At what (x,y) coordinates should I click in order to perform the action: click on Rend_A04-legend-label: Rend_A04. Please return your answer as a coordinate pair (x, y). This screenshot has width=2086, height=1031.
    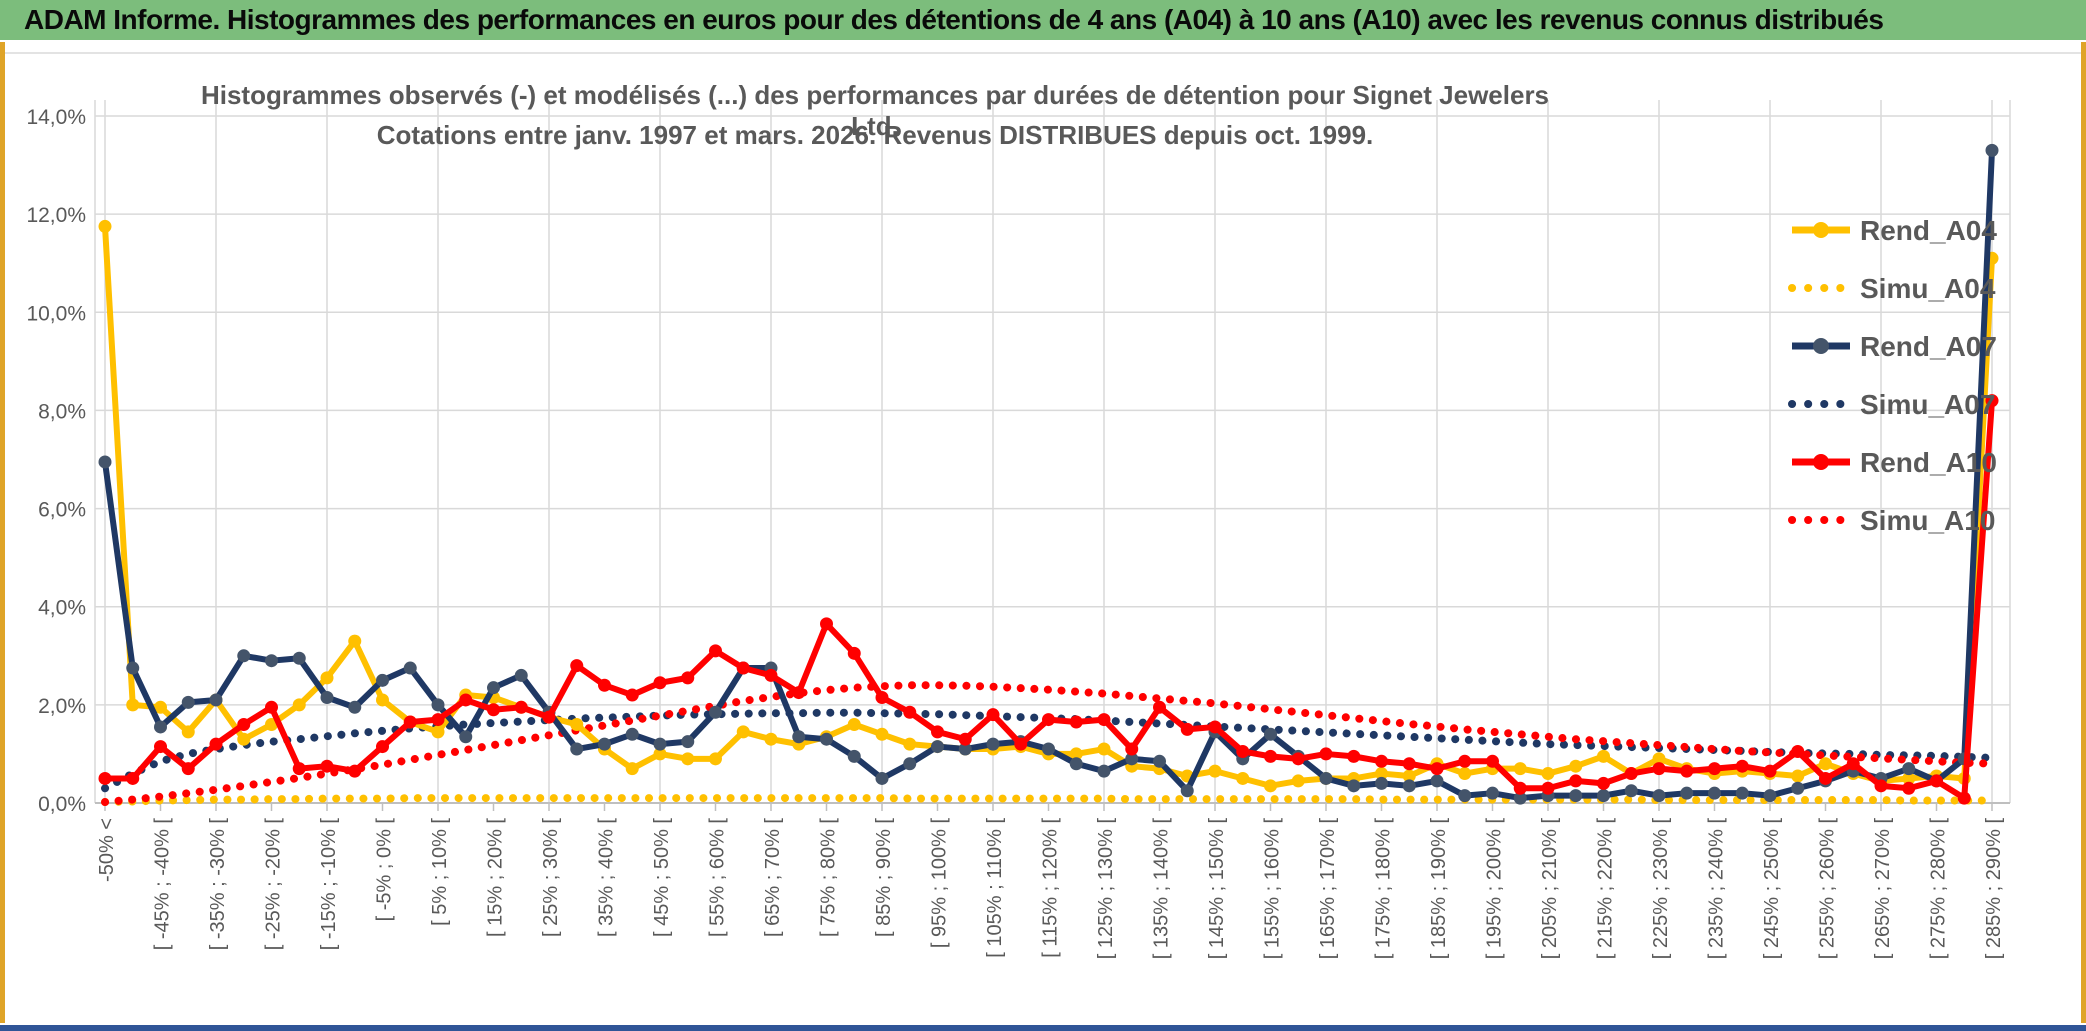
    Looking at the image, I should click on (1928, 230).